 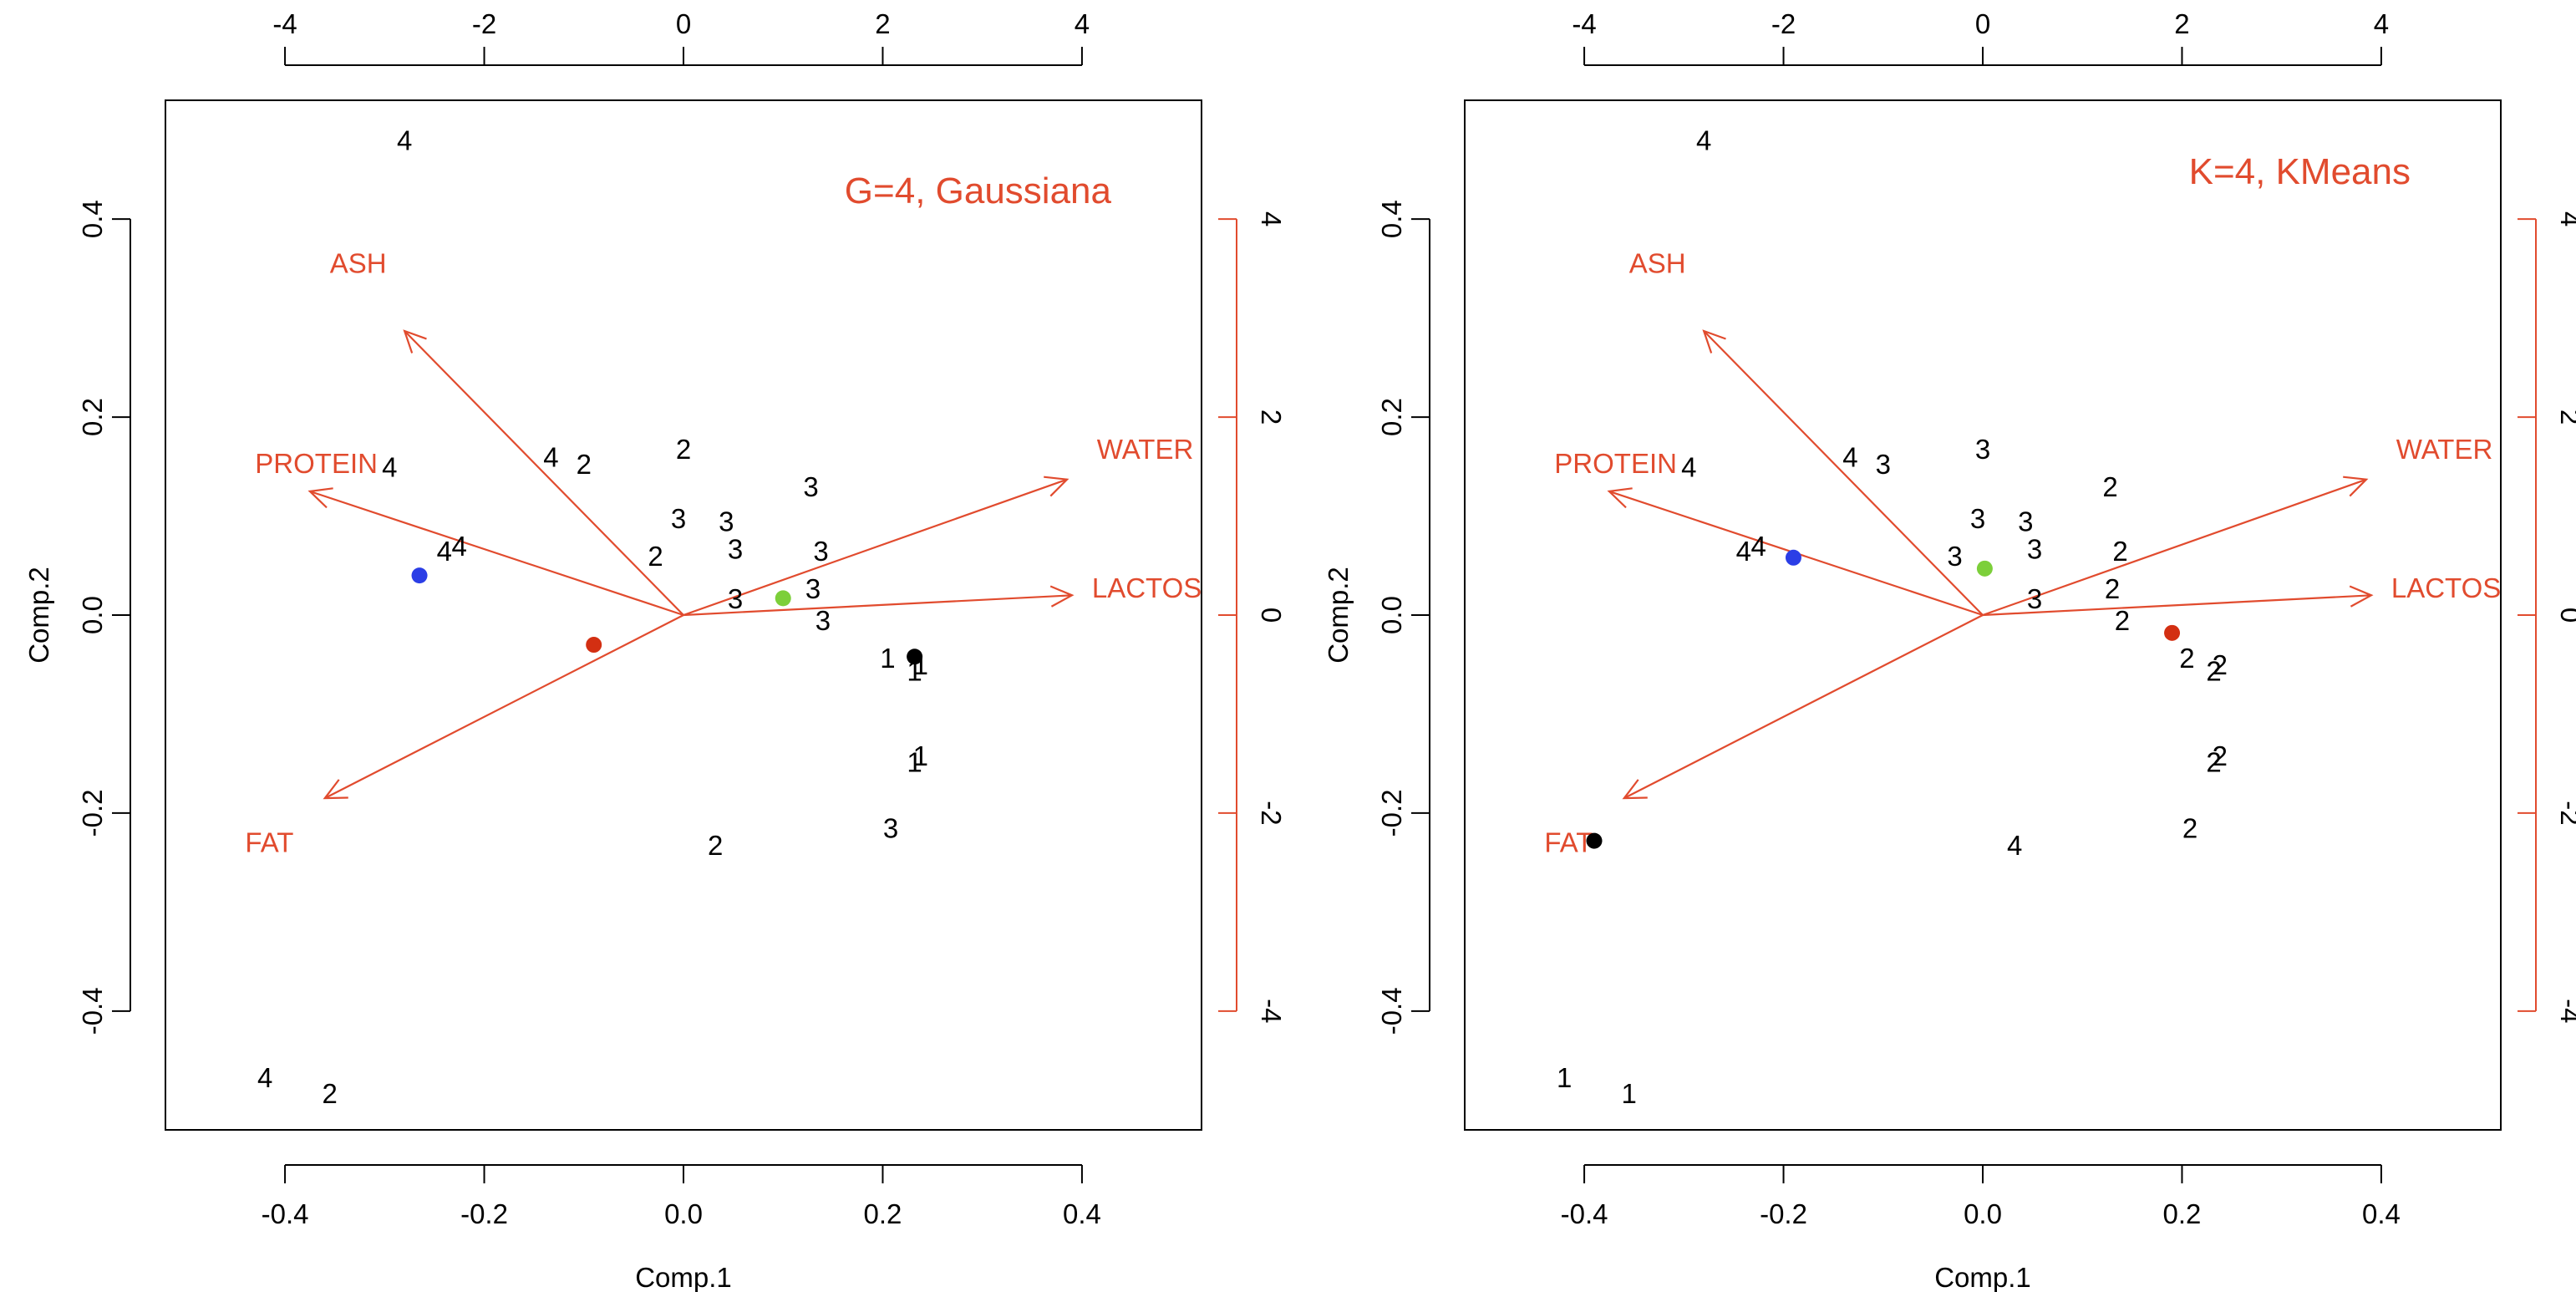 I want to click on loading-label-fat: FAT, so click(x=269, y=842).